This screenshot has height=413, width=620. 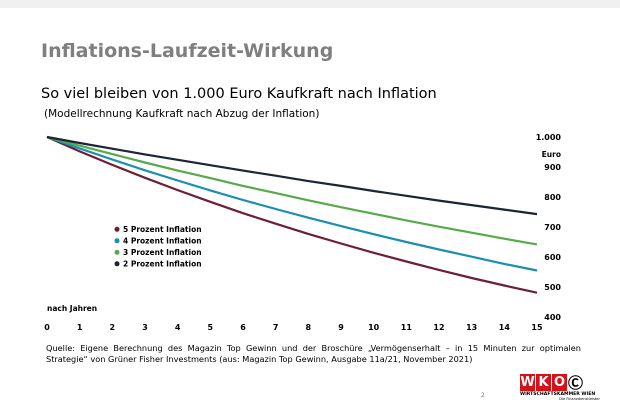 What do you see at coordinates (341, 327) in the screenshot?
I see `x-tick-label: 9` at bounding box center [341, 327].